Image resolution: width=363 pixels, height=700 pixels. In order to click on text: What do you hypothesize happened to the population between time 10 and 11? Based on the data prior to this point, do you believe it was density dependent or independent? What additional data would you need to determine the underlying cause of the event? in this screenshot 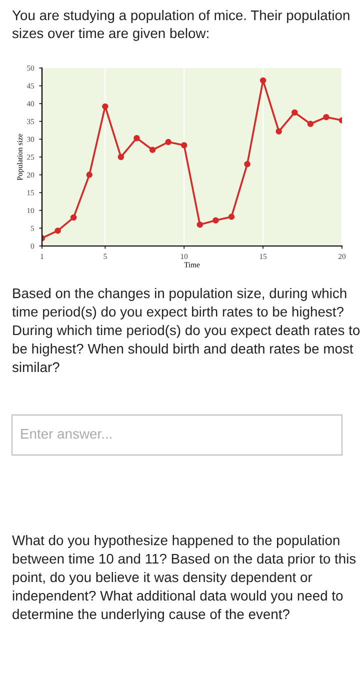, I will do `click(184, 578)`.